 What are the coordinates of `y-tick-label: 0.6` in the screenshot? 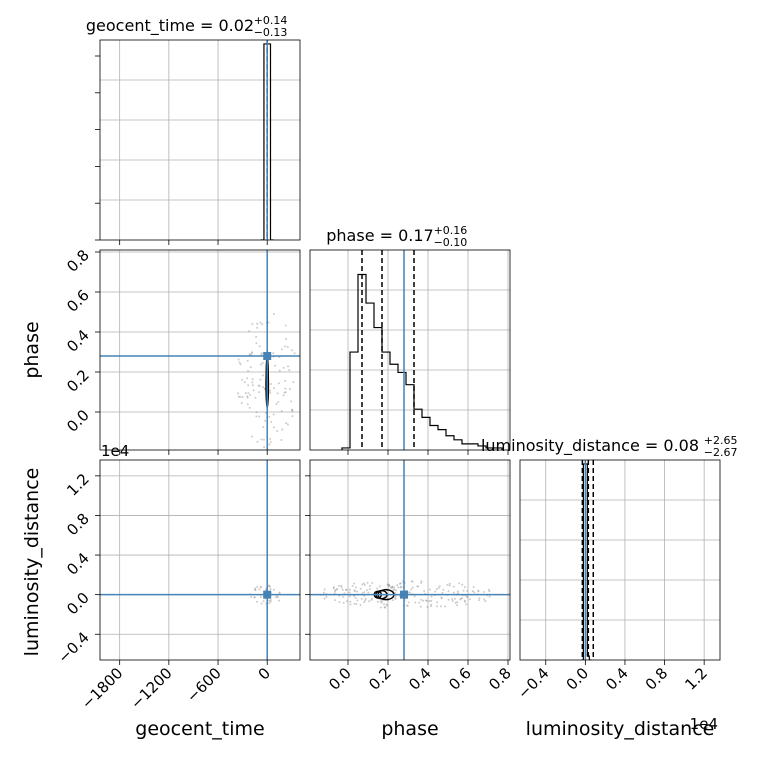 It's located at (78, 301).